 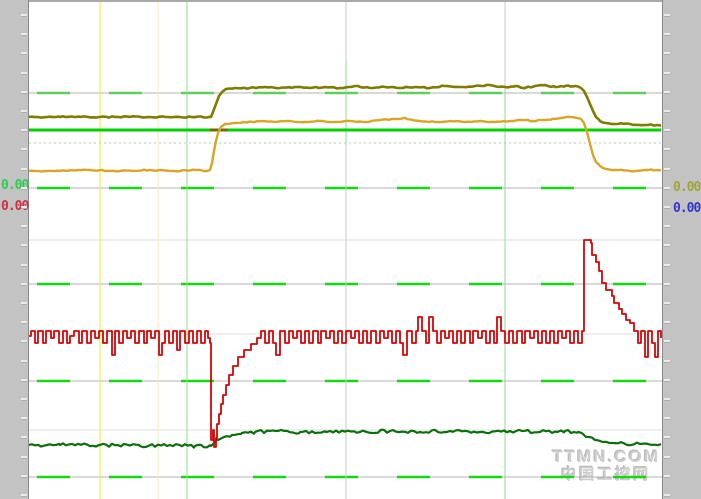 I want to click on watermark-line1: TTMN.COM, so click(x=606, y=456).